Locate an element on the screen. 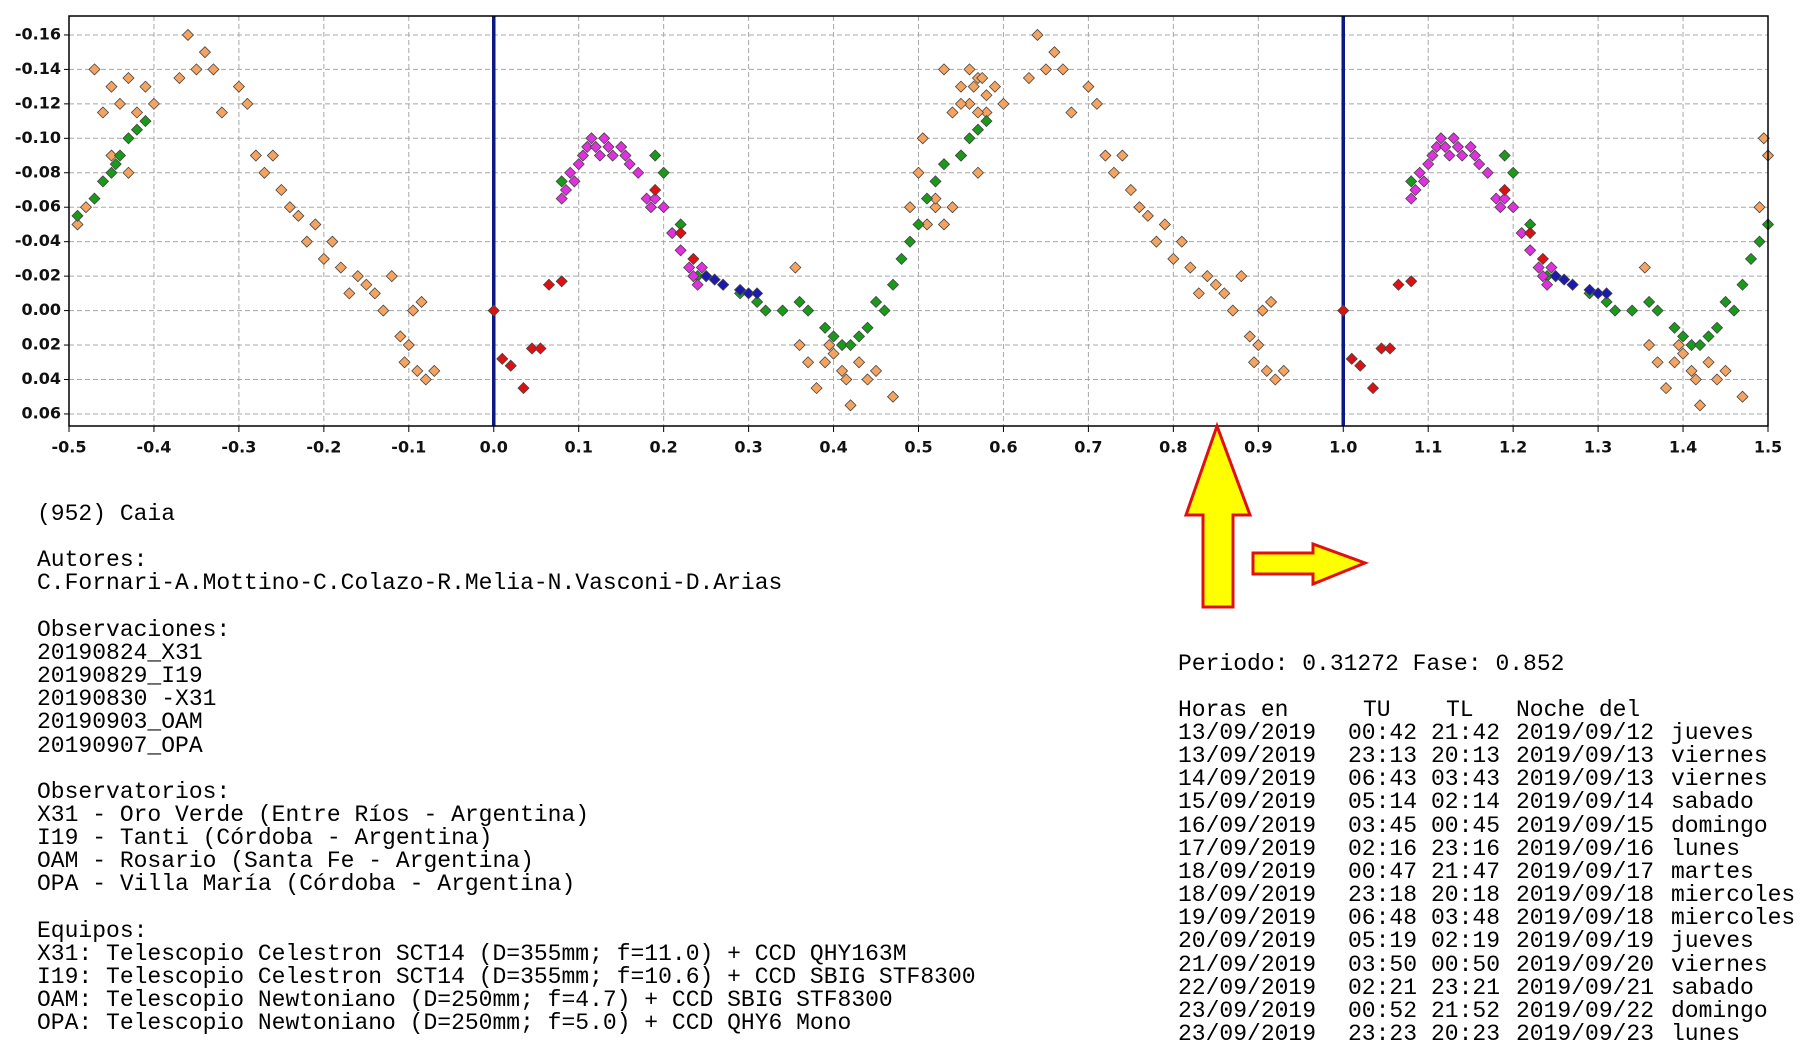 The height and width of the screenshot is (1057, 1805). x-tick-label: 0.0 is located at coordinates (494, 447).